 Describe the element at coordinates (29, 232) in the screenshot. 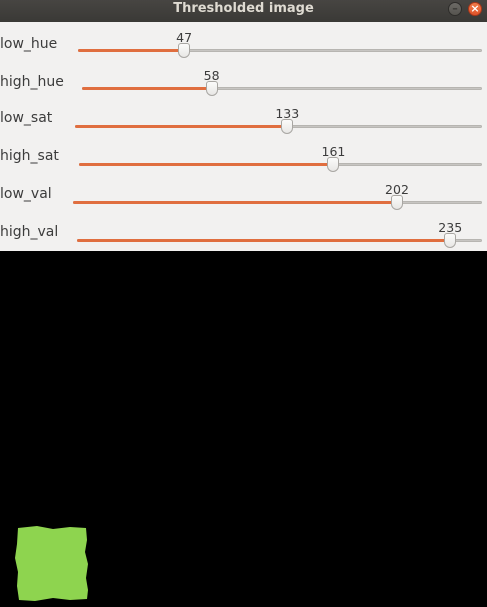

I see `slider-label: high_val` at that location.